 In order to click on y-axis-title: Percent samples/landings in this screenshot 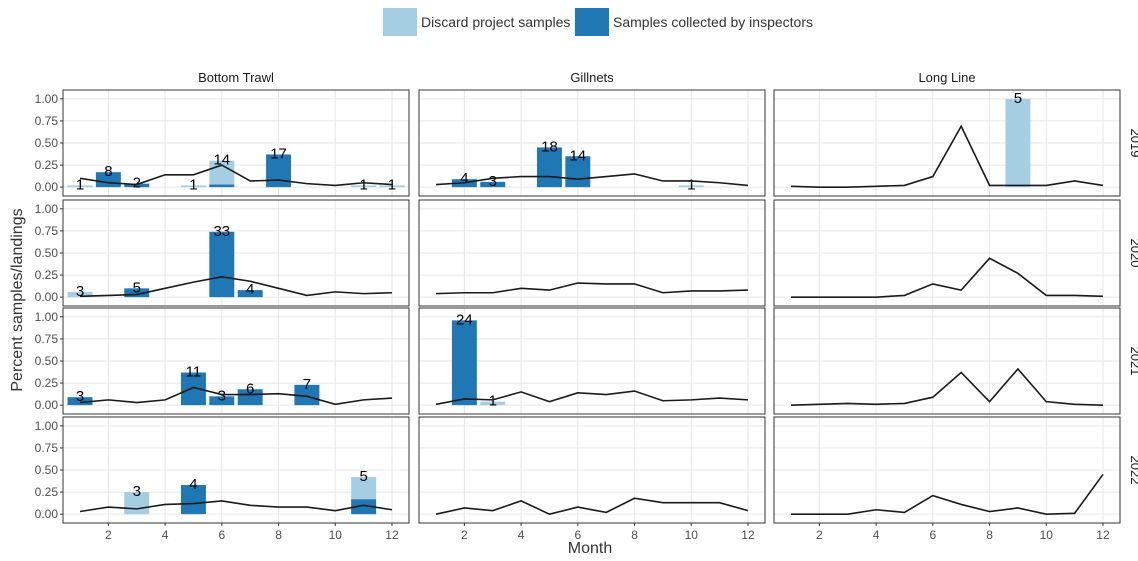, I will do `click(17, 299)`.